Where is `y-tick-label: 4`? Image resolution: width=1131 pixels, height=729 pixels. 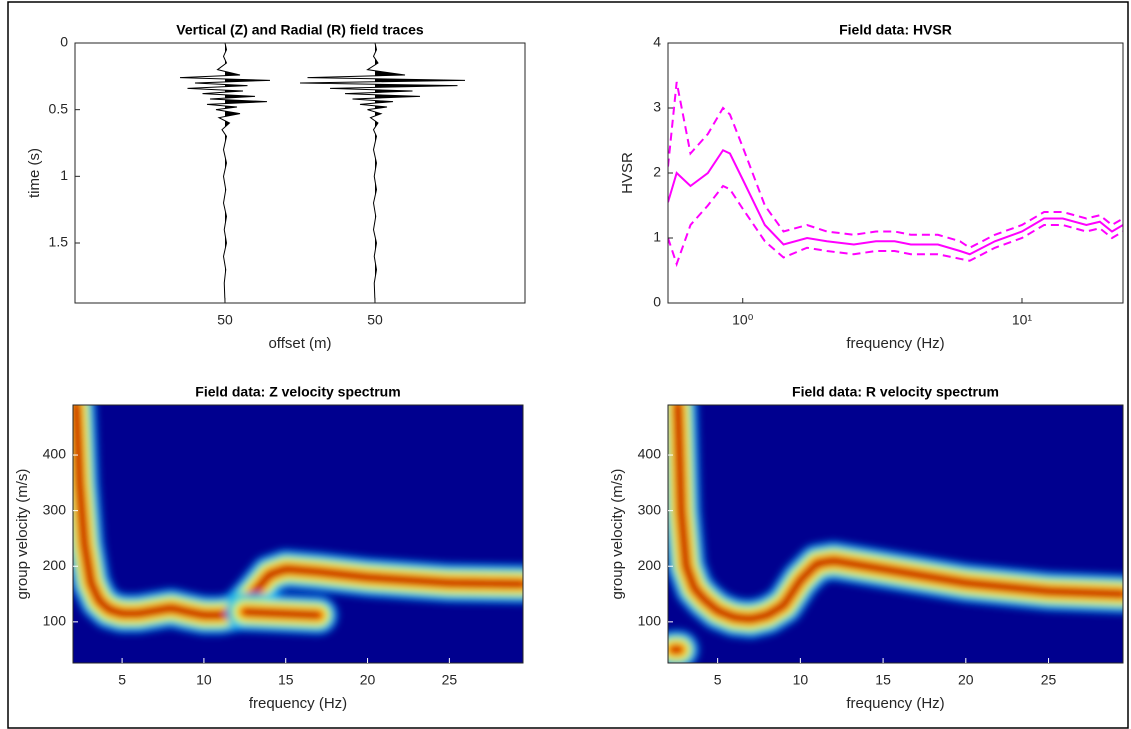 y-tick-label: 4 is located at coordinates (657, 42).